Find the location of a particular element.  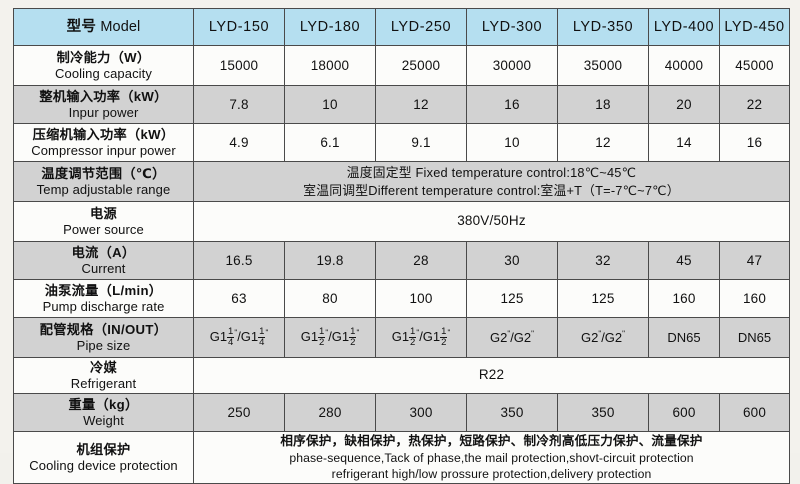

cell-r6-c6: 45 is located at coordinates (684, 260).